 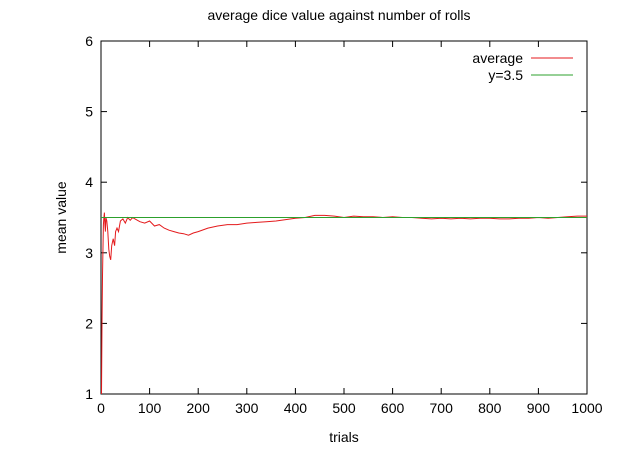 What do you see at coordinates (344, 437) in the screenshot?
I see `x-axis-title: trials` at bounding box center [344, 437].